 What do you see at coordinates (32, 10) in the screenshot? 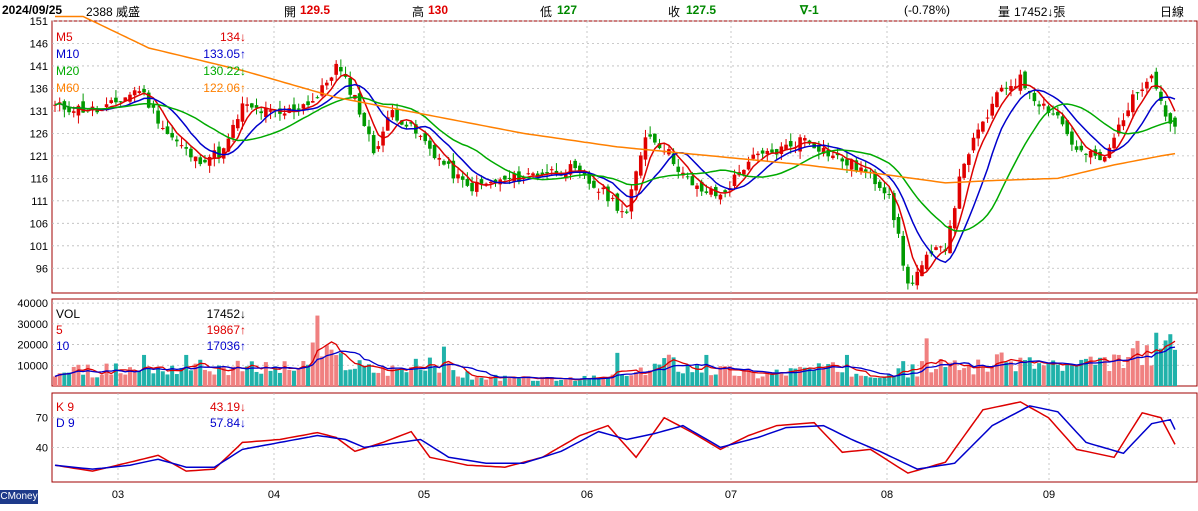
I see `quote-date: 2024/09/25` at bounding box center [32, 10].